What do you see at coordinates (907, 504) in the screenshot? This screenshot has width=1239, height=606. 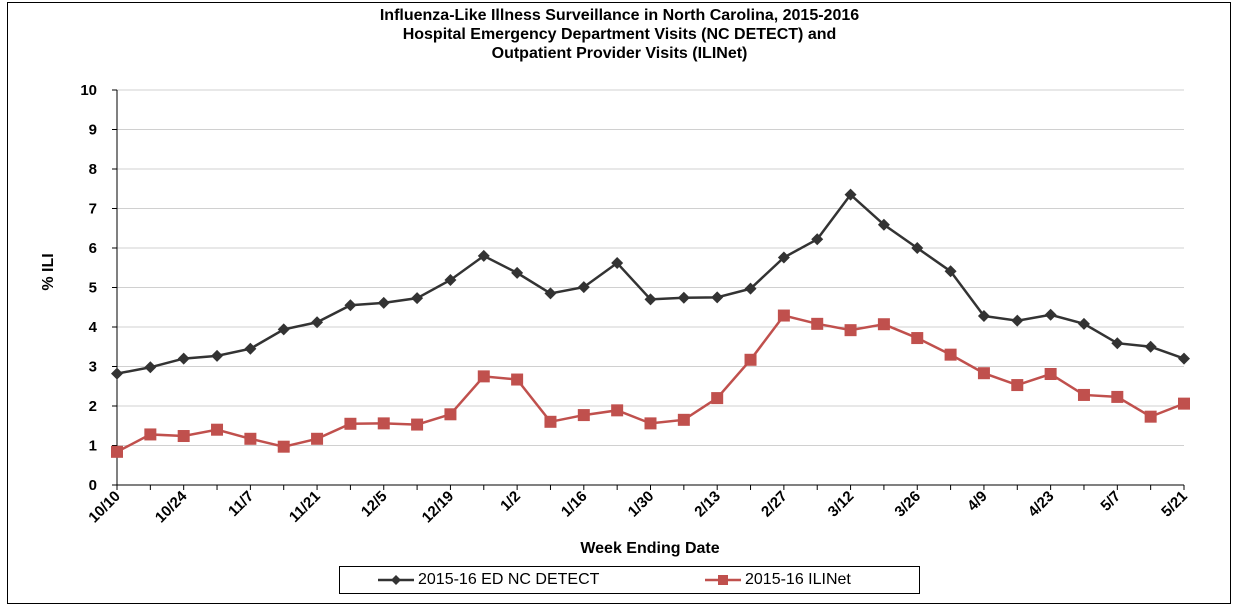 I see `x-tick-label: 3/26` at bounding box center [907, 504].